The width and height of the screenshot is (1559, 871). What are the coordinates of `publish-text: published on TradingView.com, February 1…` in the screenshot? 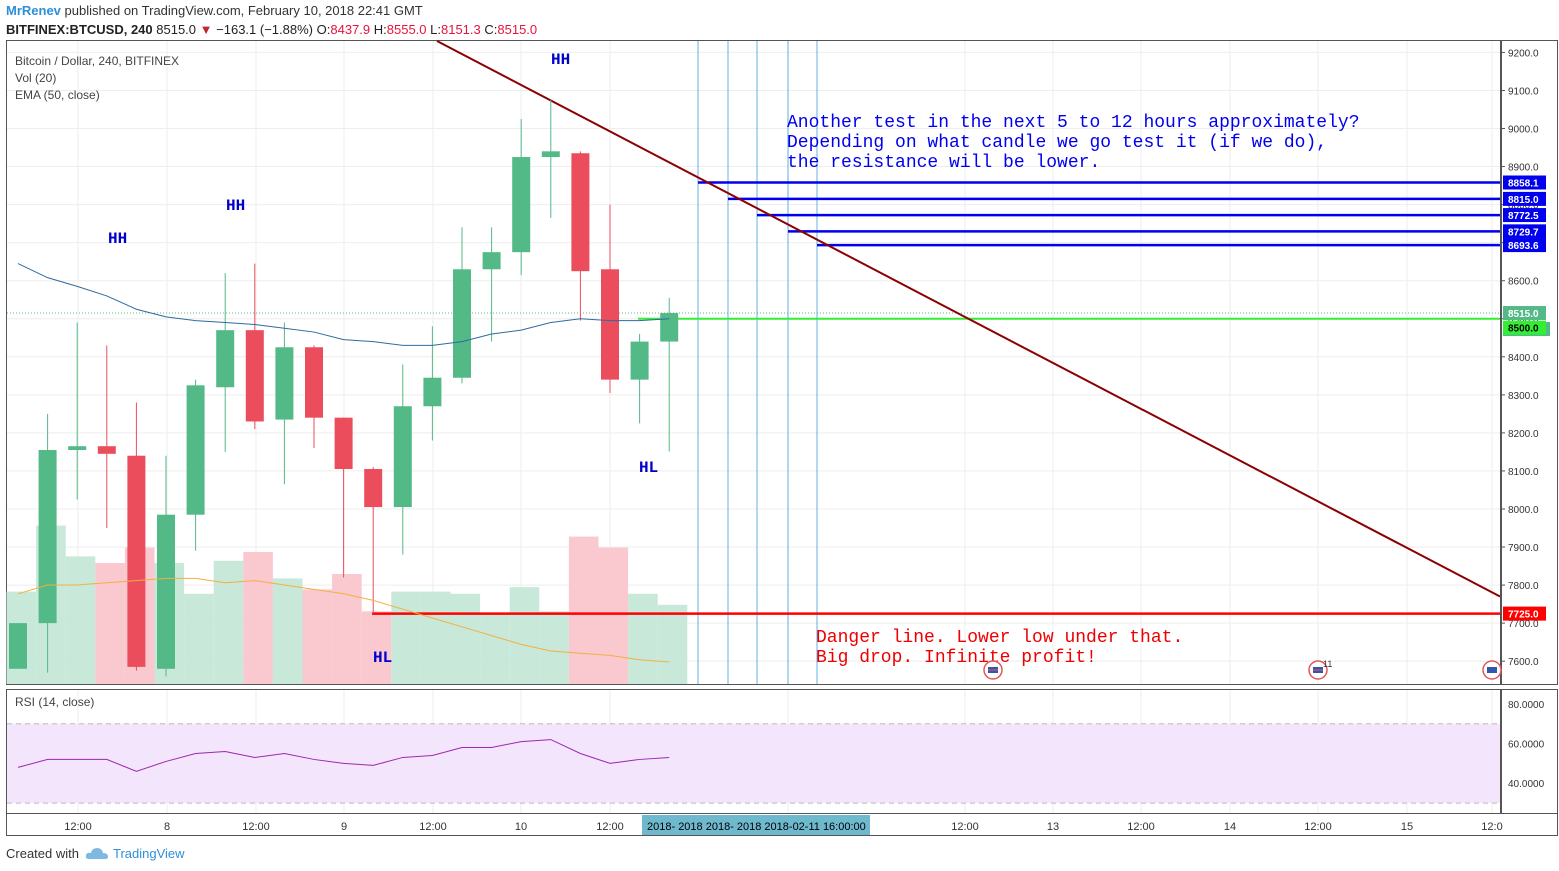 It's located at (243, 10).